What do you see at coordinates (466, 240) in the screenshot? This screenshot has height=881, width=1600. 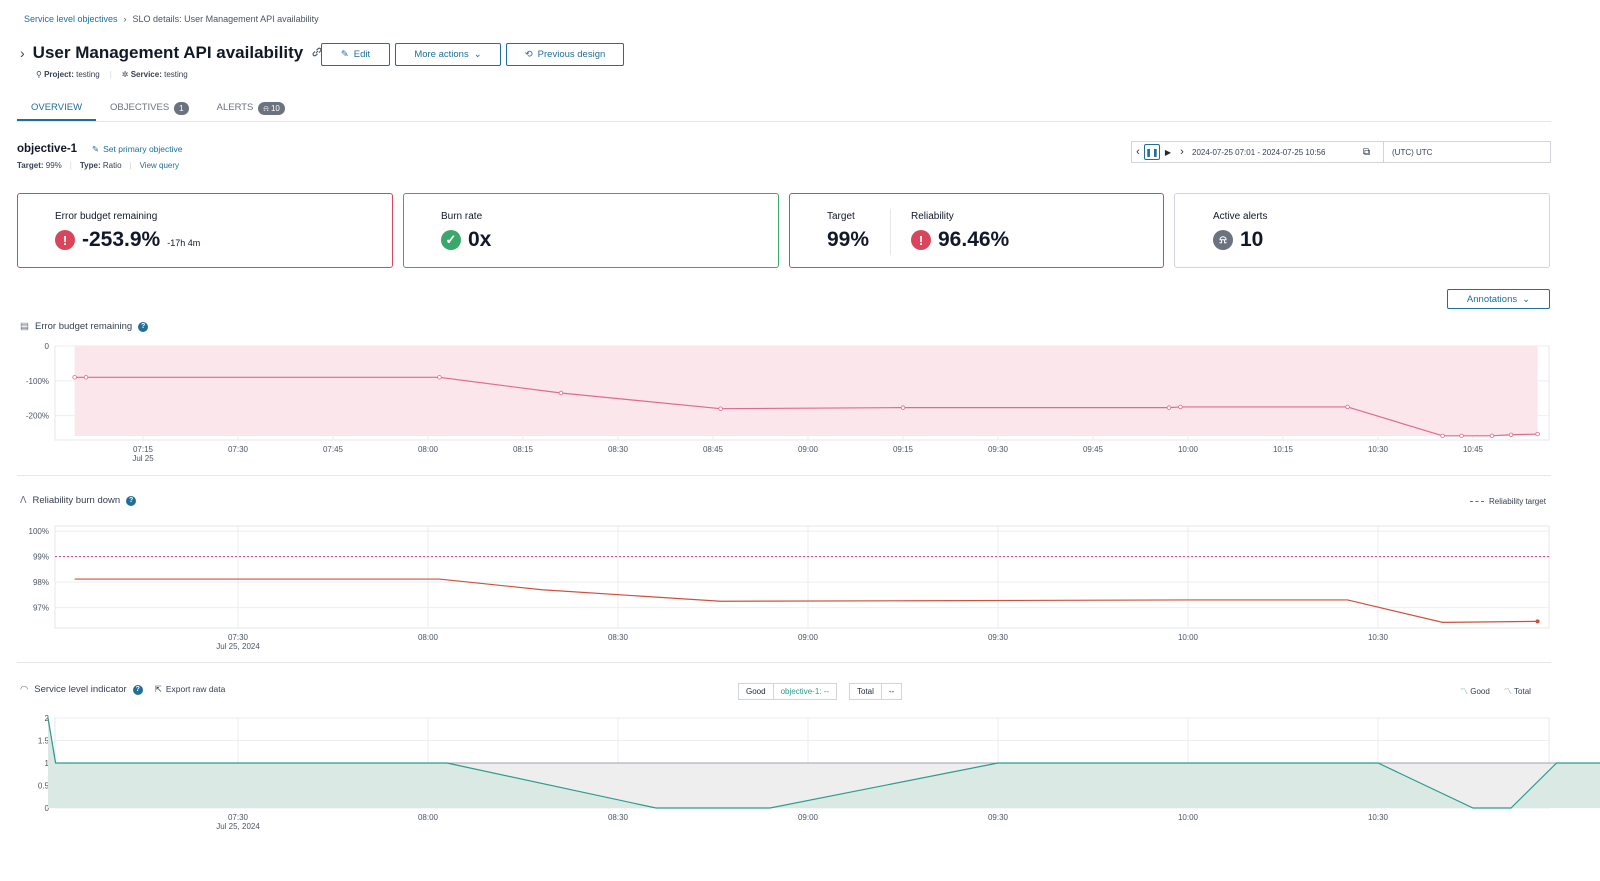 I see `burn-rate-value-row: ✓ 0x` at bounding box center [466, 240].